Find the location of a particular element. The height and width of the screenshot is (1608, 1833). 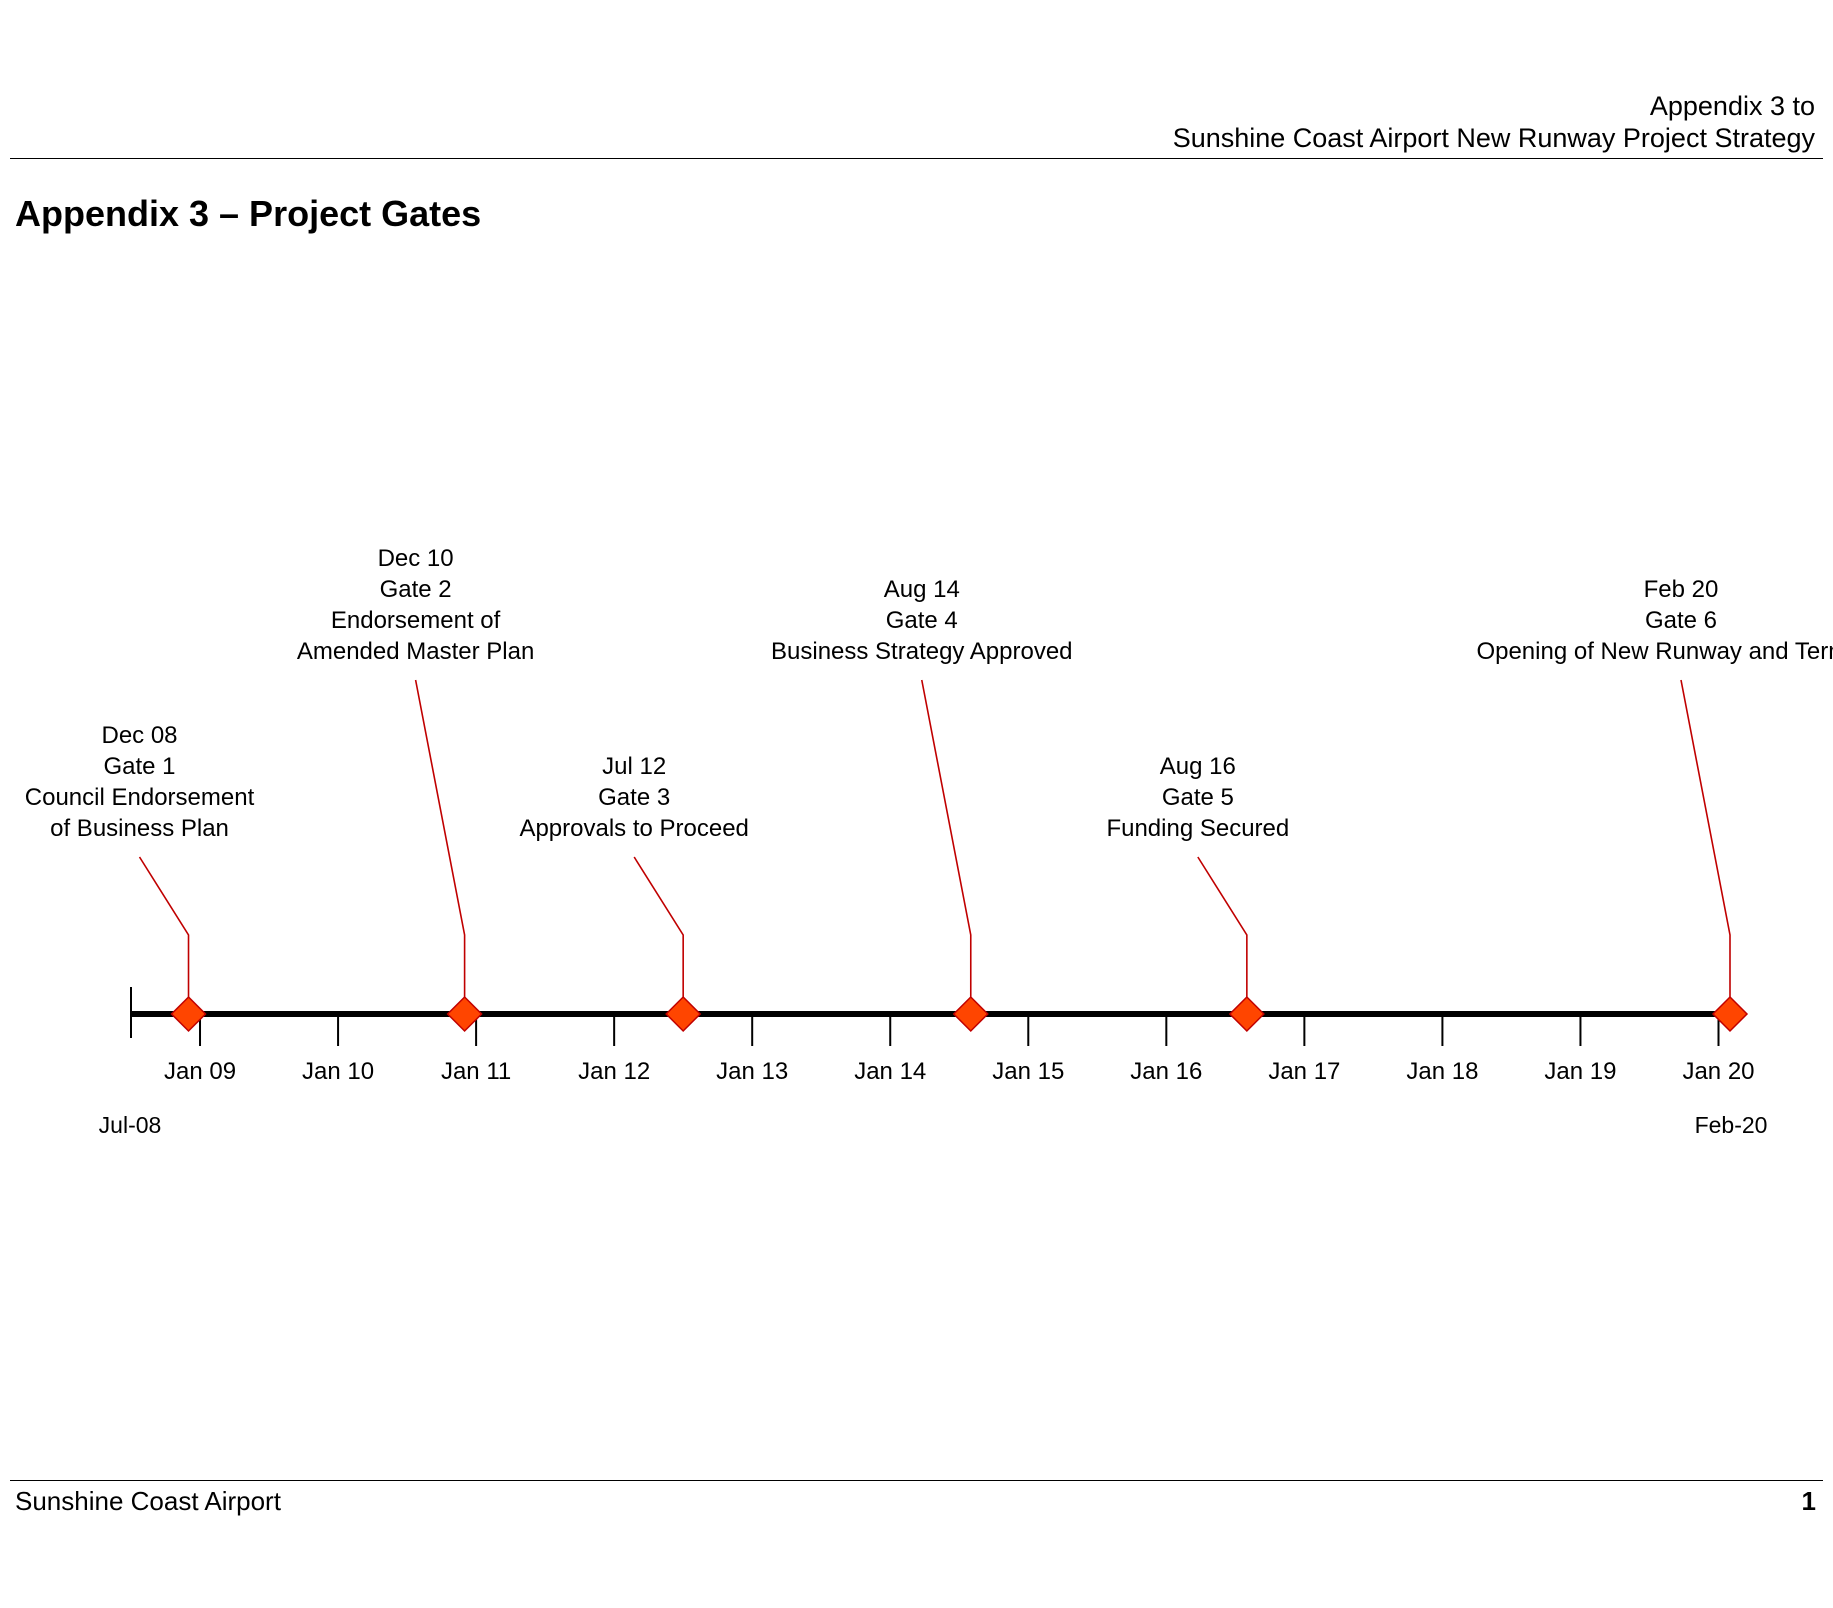

timeline-start-label: Jul-08 is located at coordinates (130, 1125).